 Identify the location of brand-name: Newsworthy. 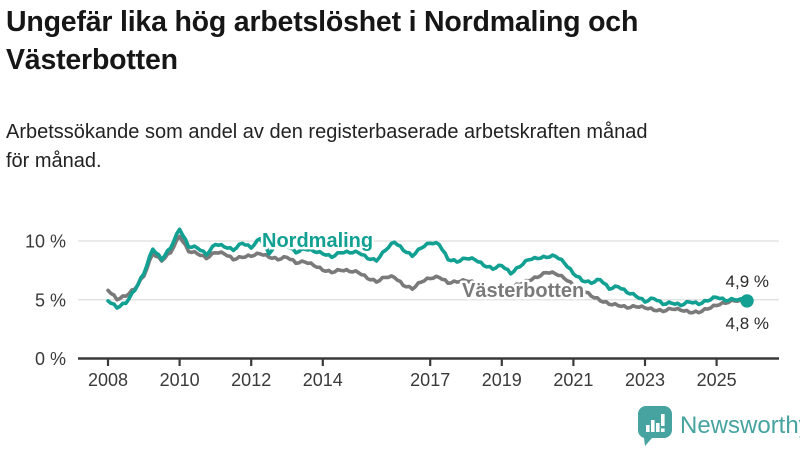
(740, 425).